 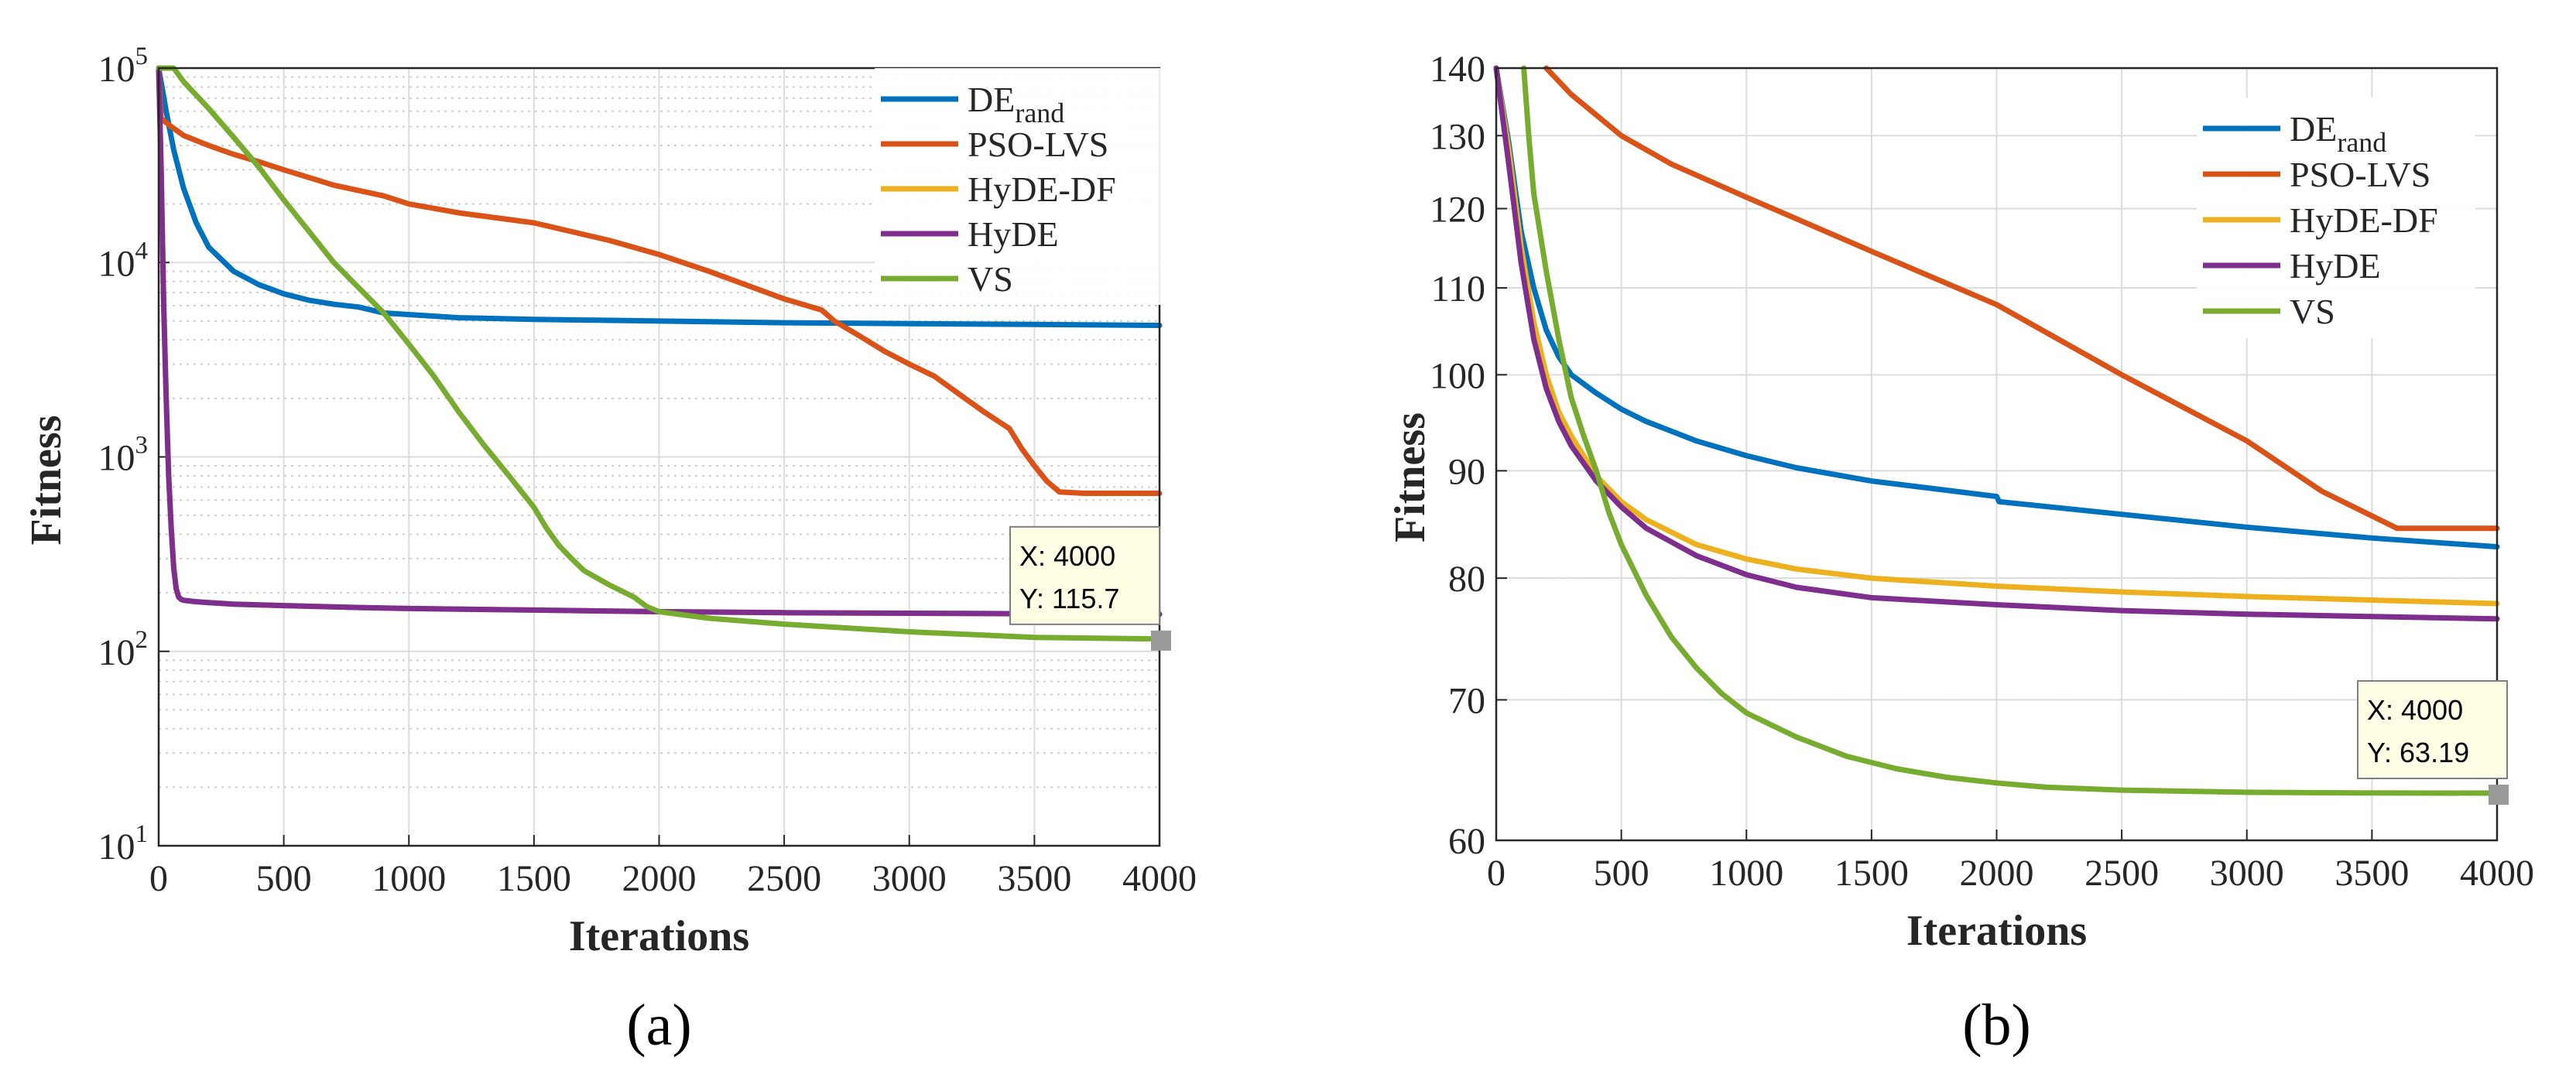 What do you see at coordinates (123, 66) in the screenshot?
I see `y-tick-label: 105` at bounding box center [123, 66].